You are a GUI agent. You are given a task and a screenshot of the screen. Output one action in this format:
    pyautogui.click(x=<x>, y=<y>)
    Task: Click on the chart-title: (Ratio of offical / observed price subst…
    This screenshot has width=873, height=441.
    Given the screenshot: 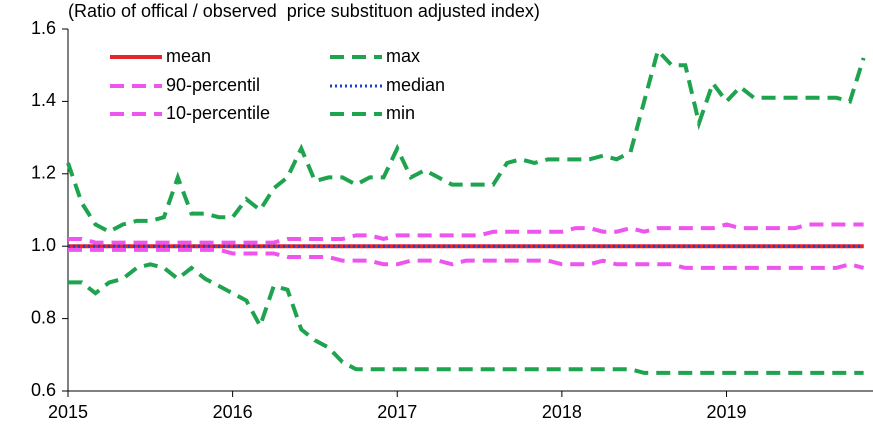 What is the action you would take?
    pyautogui.click(x=304, y=11)
    